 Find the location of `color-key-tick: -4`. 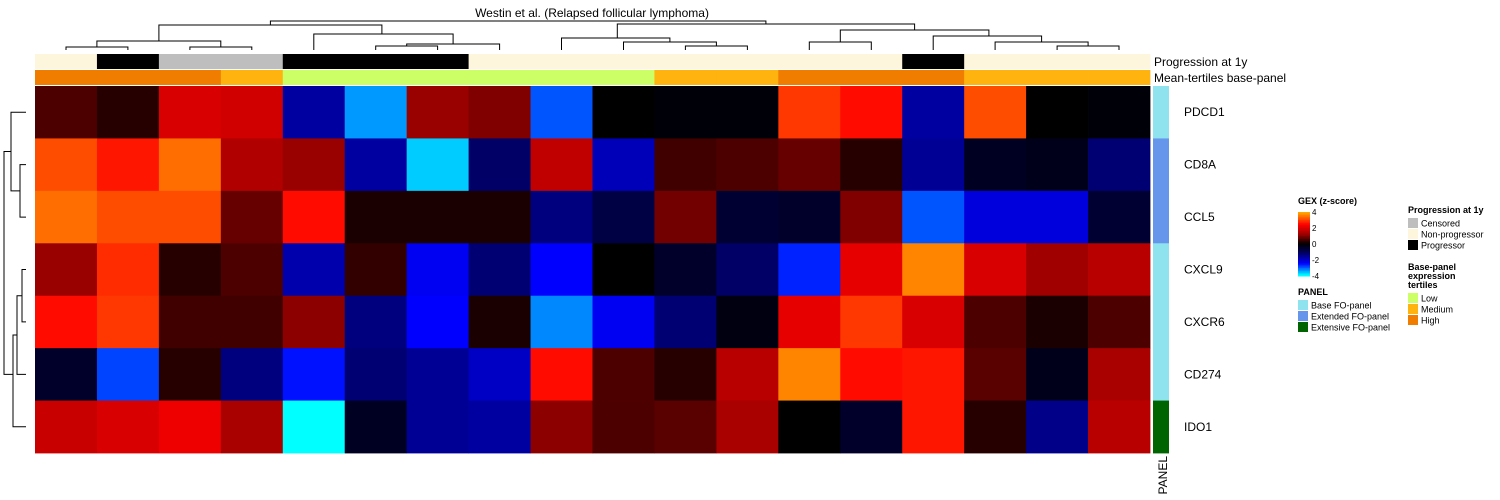

color-key-tick: -4 is located at coordinates (1316, 276).